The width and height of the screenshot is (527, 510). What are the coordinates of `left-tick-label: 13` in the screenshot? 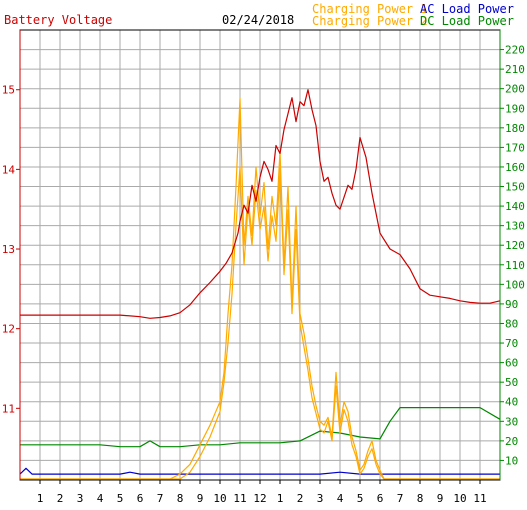 It's located at (8, 249).